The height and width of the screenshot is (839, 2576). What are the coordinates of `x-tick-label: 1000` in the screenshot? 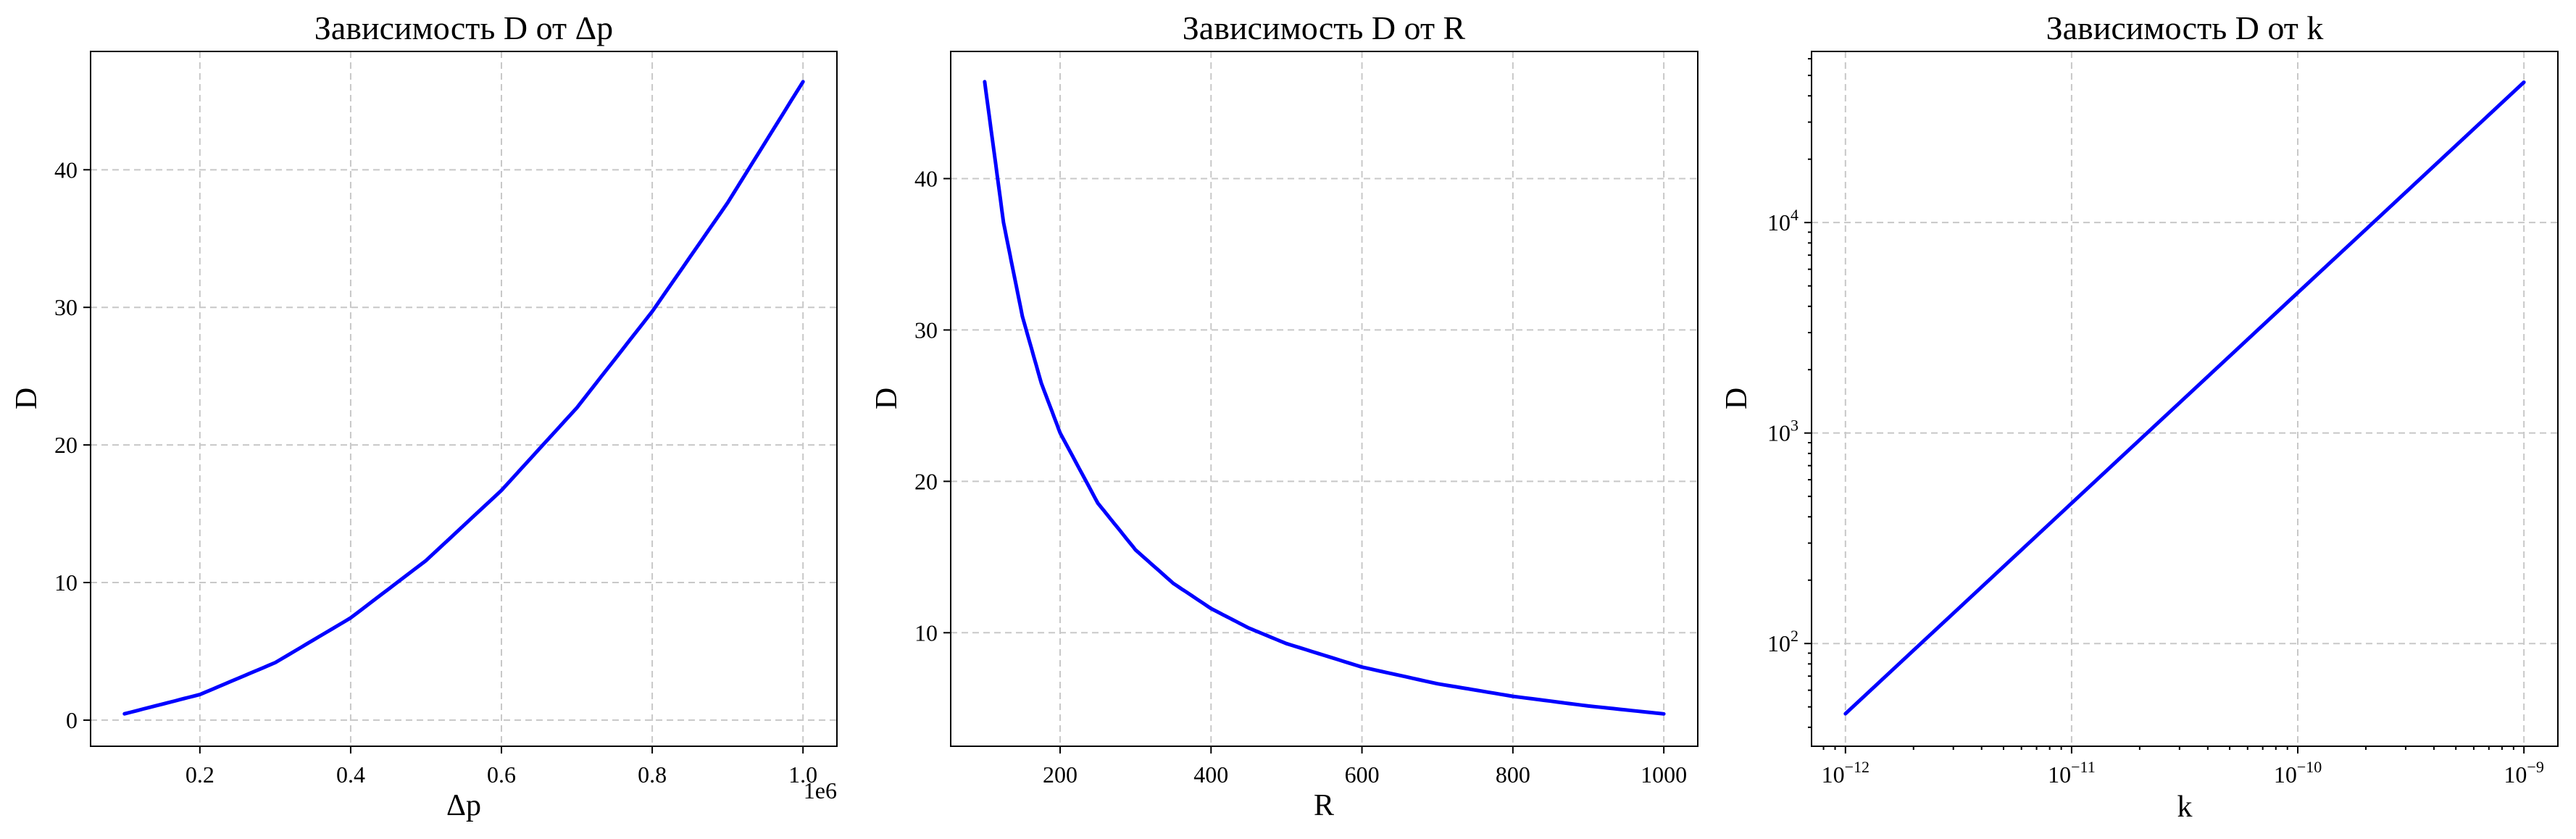 It's located at (1664, 774).